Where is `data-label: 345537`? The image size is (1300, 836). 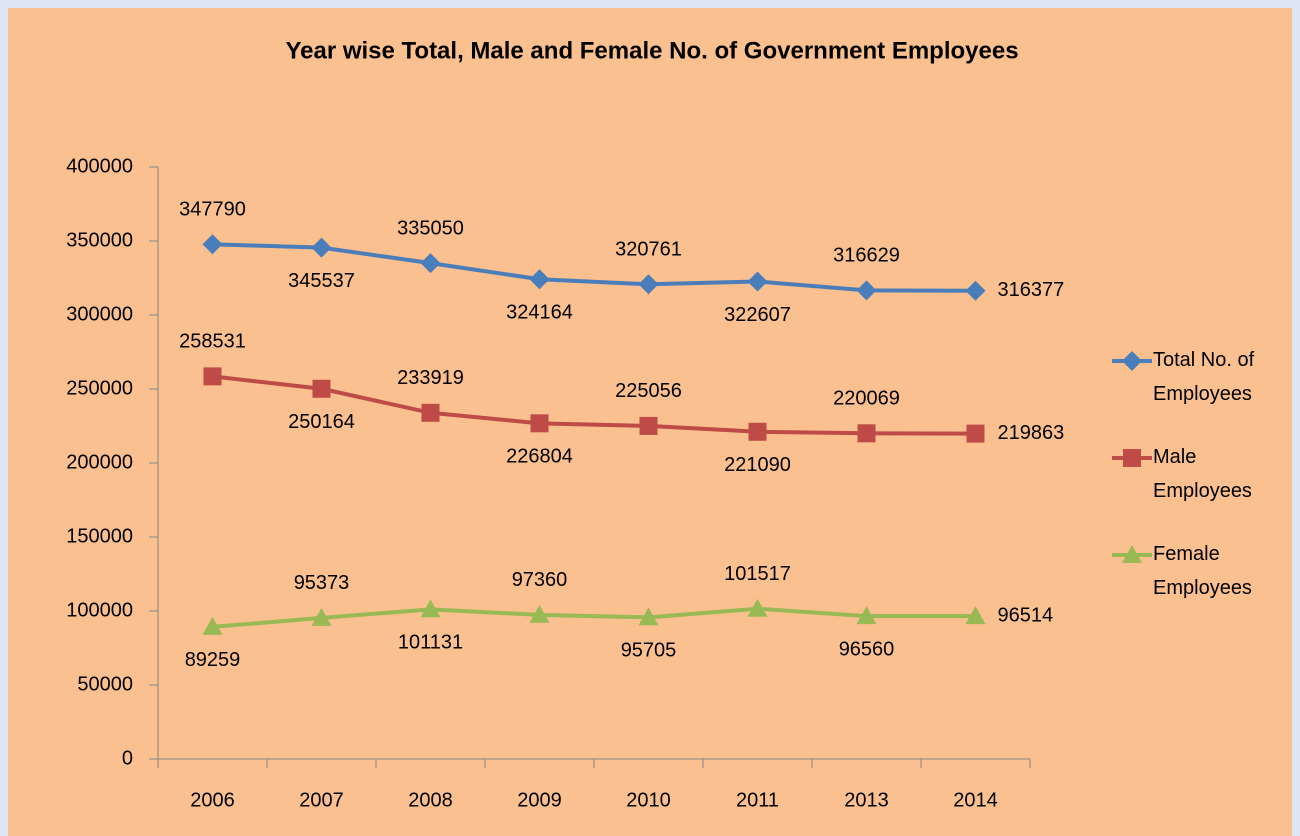
data-label: 345537 is located at coordinates (321, 281).